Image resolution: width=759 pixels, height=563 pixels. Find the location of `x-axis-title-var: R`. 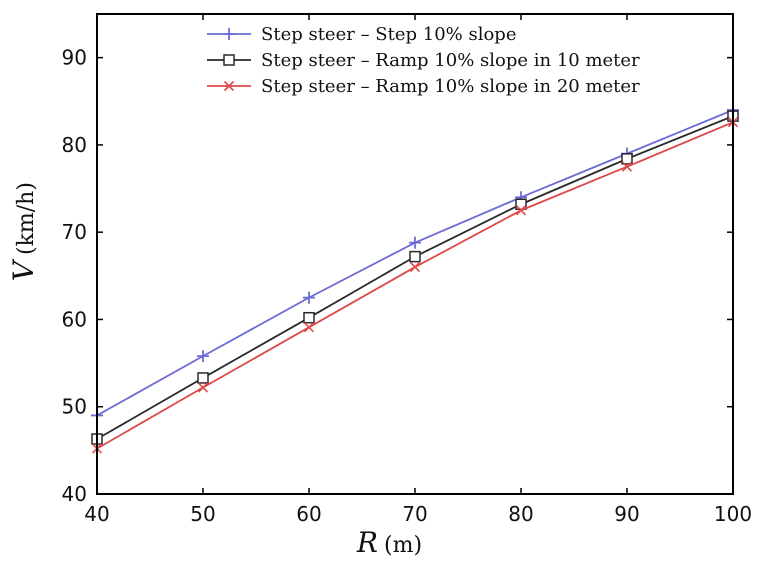

x-axis-title-var: R is located at coordinates (367, 542).